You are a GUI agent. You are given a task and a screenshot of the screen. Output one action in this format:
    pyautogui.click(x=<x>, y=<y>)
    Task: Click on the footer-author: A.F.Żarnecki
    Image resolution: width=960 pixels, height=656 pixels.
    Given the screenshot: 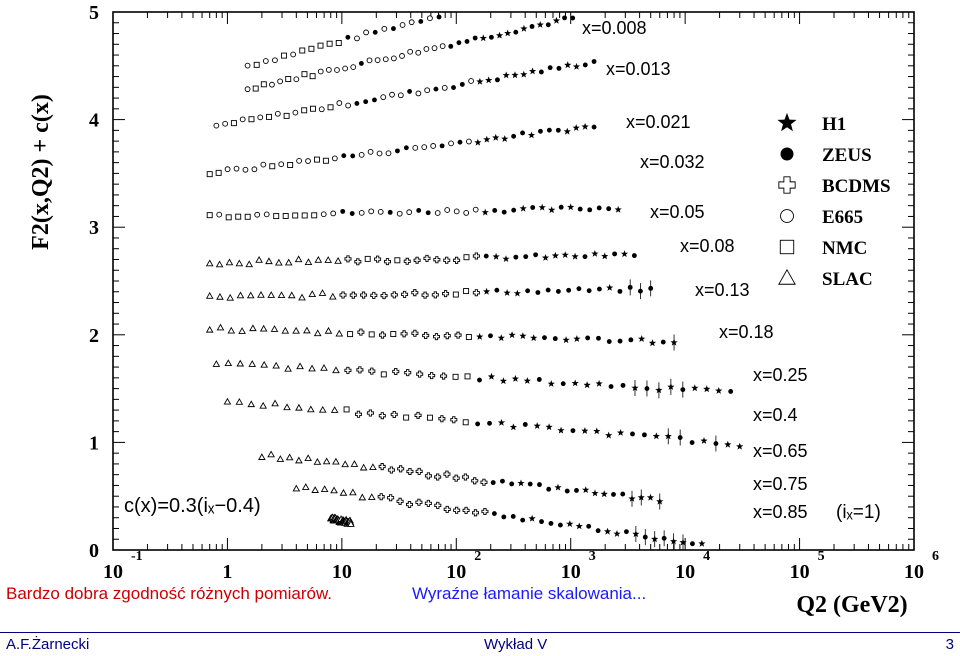 What is the action you would take?
    pyautogui.click(x=48, y=644)
    